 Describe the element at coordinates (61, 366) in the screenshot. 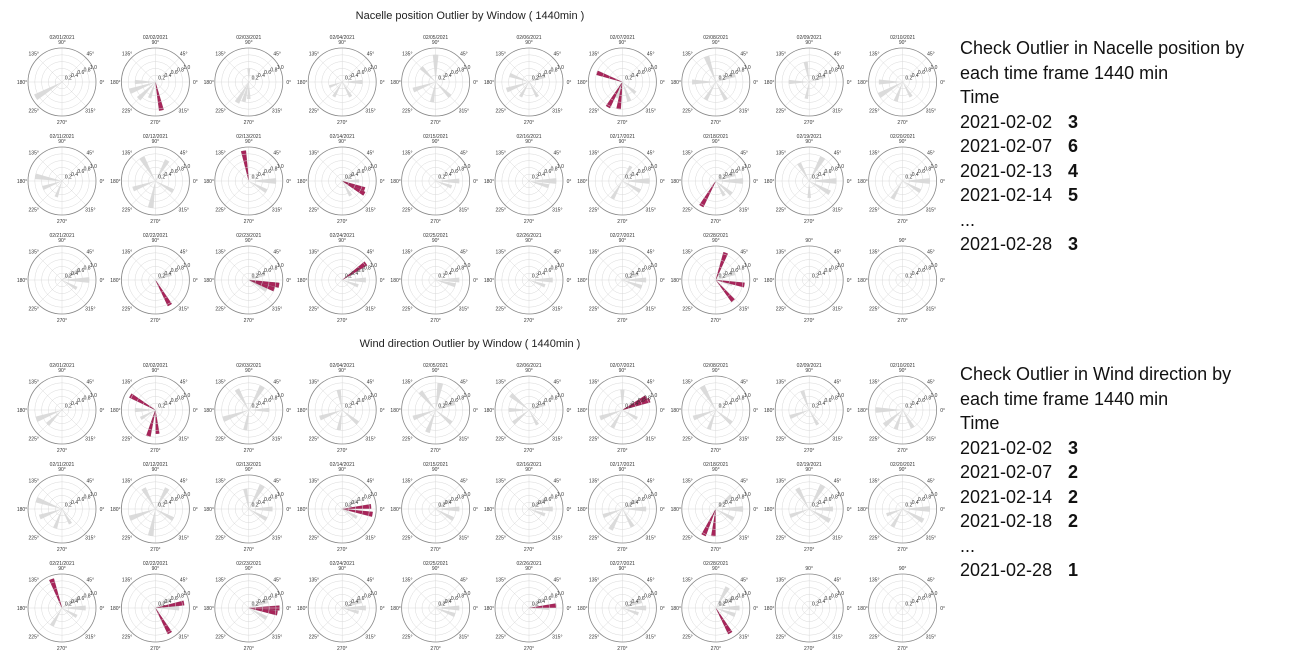

I see `subplot-date: 02/01/2021` at that location.